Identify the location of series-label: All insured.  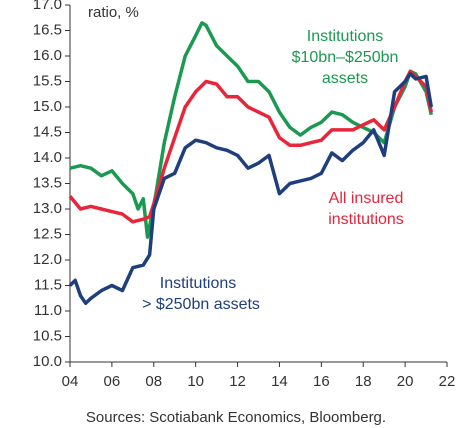
(366, 198).